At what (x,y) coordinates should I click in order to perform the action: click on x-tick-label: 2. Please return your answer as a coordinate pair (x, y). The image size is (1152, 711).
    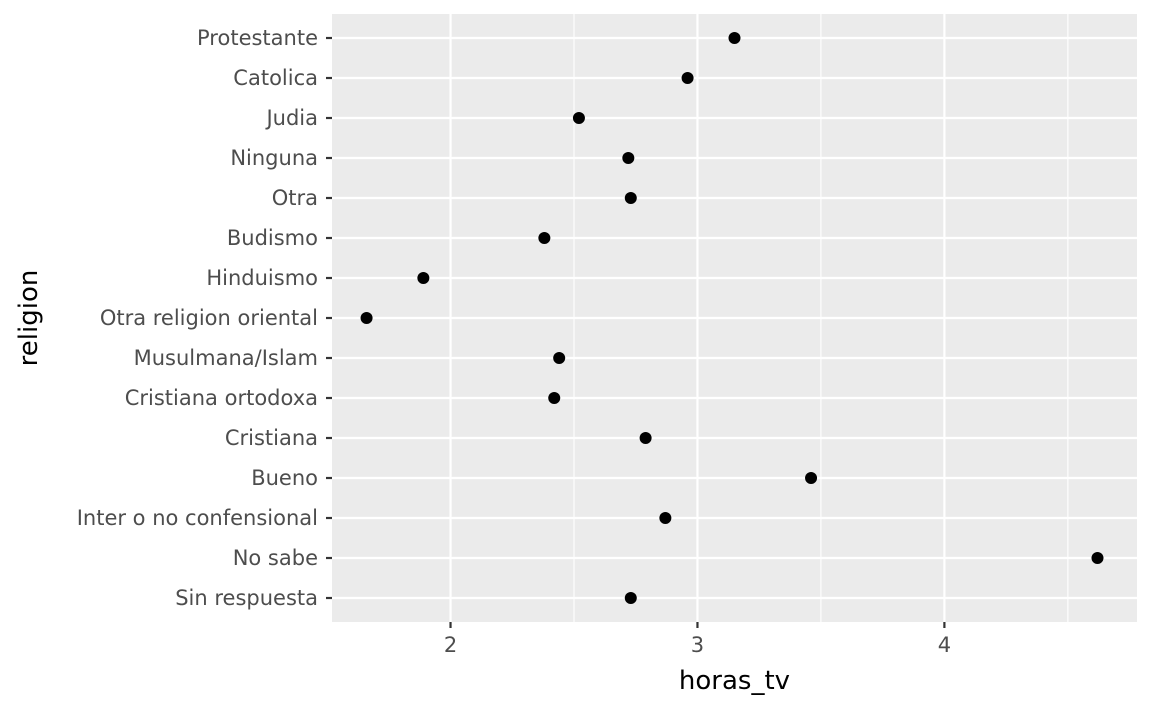
    Looking at the image, I should click on (450, 645).